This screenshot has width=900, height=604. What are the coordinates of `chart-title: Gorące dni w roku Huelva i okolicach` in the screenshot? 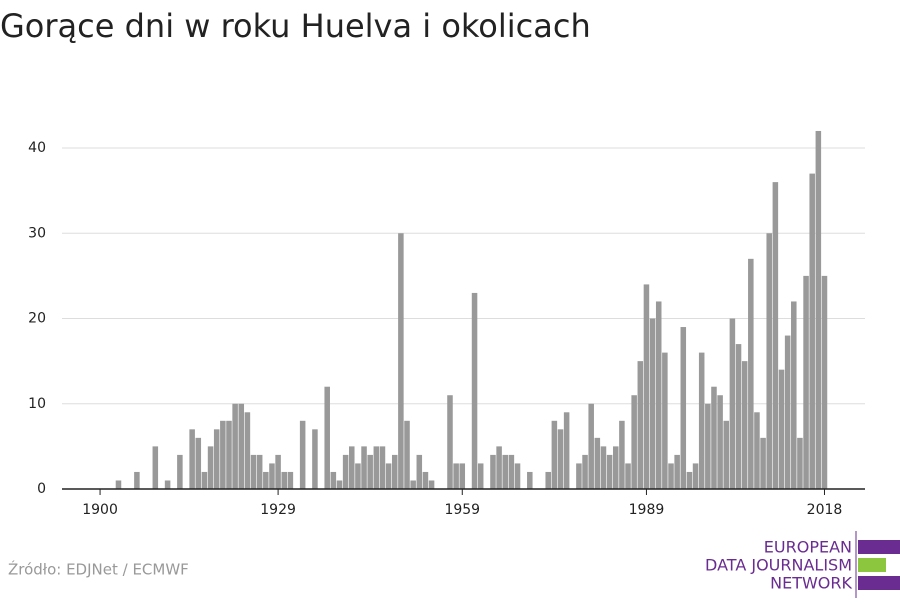 It's located at (295, 26).